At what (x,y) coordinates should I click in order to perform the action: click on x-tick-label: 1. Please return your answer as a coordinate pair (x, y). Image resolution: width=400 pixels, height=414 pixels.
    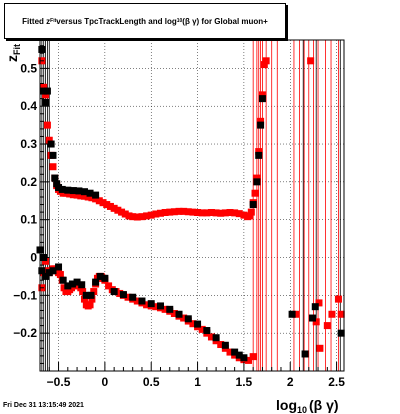
    Looking at the image, I should click on (197, 382).